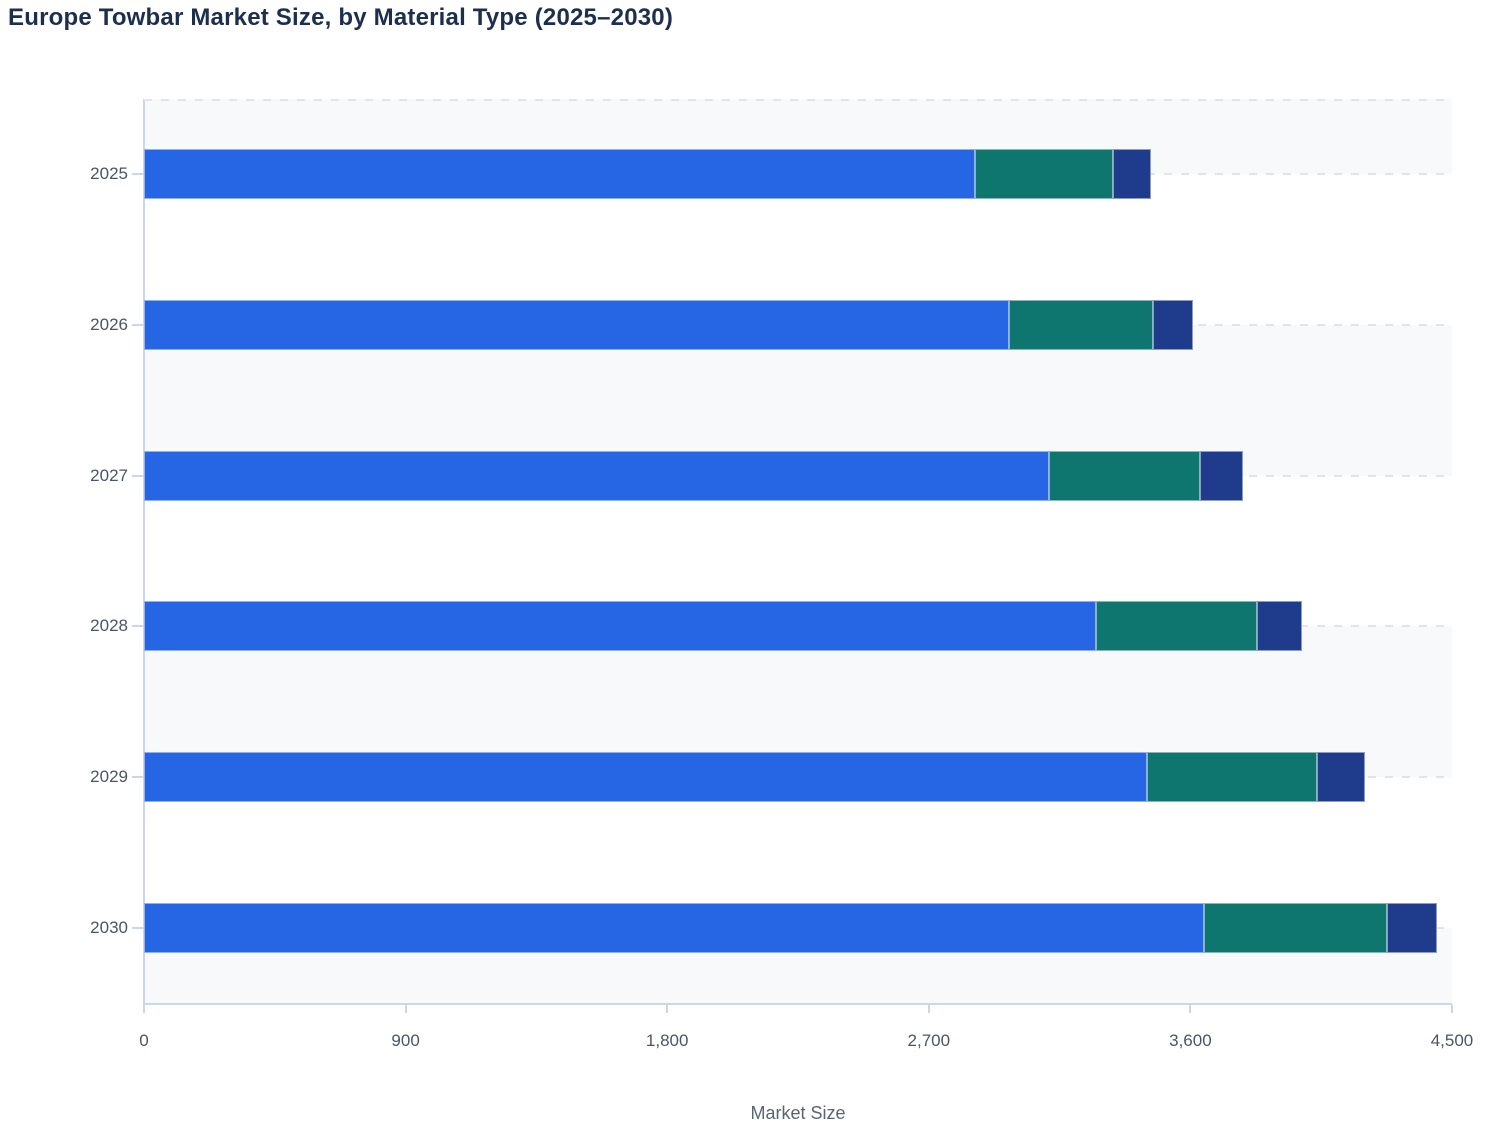 The image size is (1508, 1124). Describe the element at coordinates (1132, 174) in the screenshot. I see `bar-2025-segment-navy` at that location.